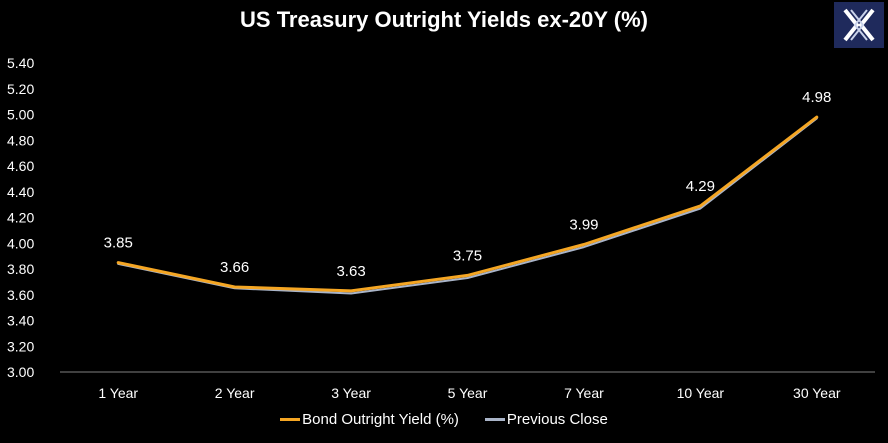 The image size is (888, 443). I want to click on data-label: 4.29, so click(700, 186).